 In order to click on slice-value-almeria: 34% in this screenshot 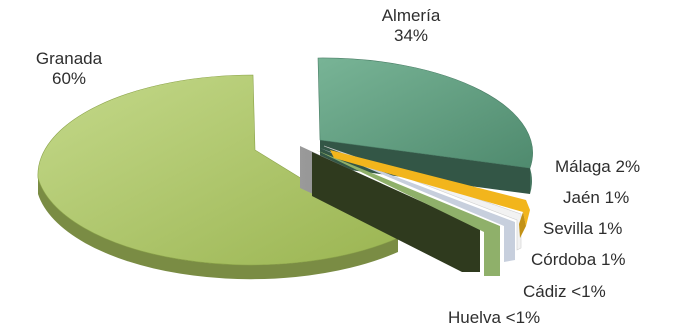, I will do `click(411, 35)`.